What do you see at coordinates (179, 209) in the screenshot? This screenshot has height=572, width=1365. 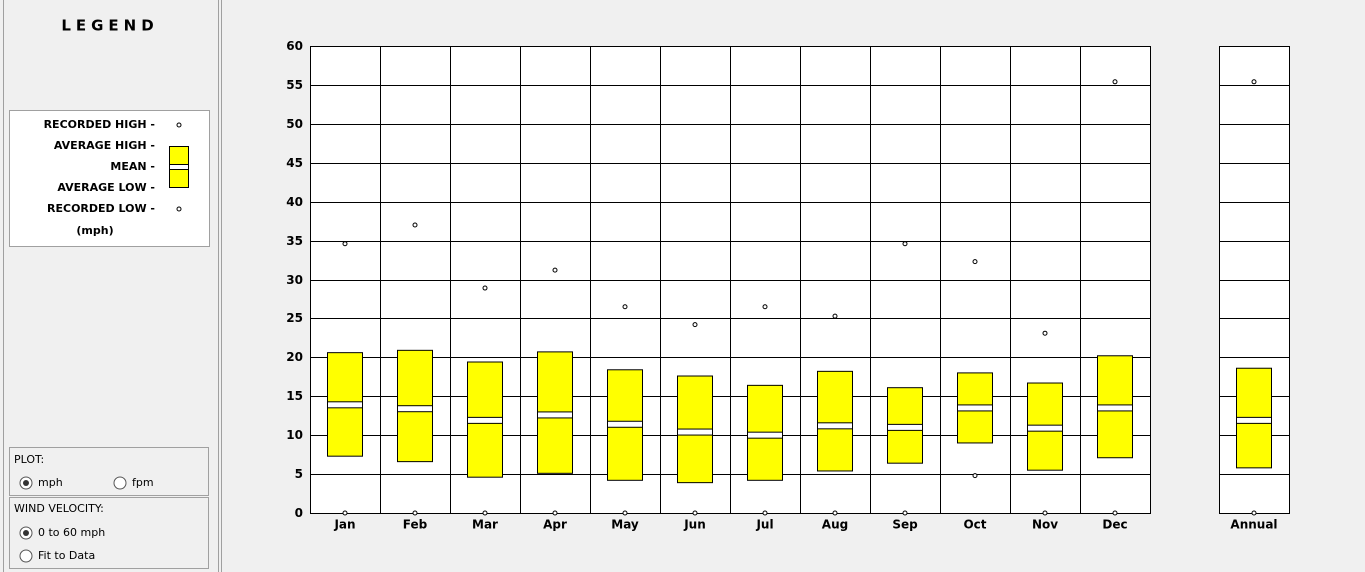 I see `legend-low-marker` at bounding box center [179, 209].